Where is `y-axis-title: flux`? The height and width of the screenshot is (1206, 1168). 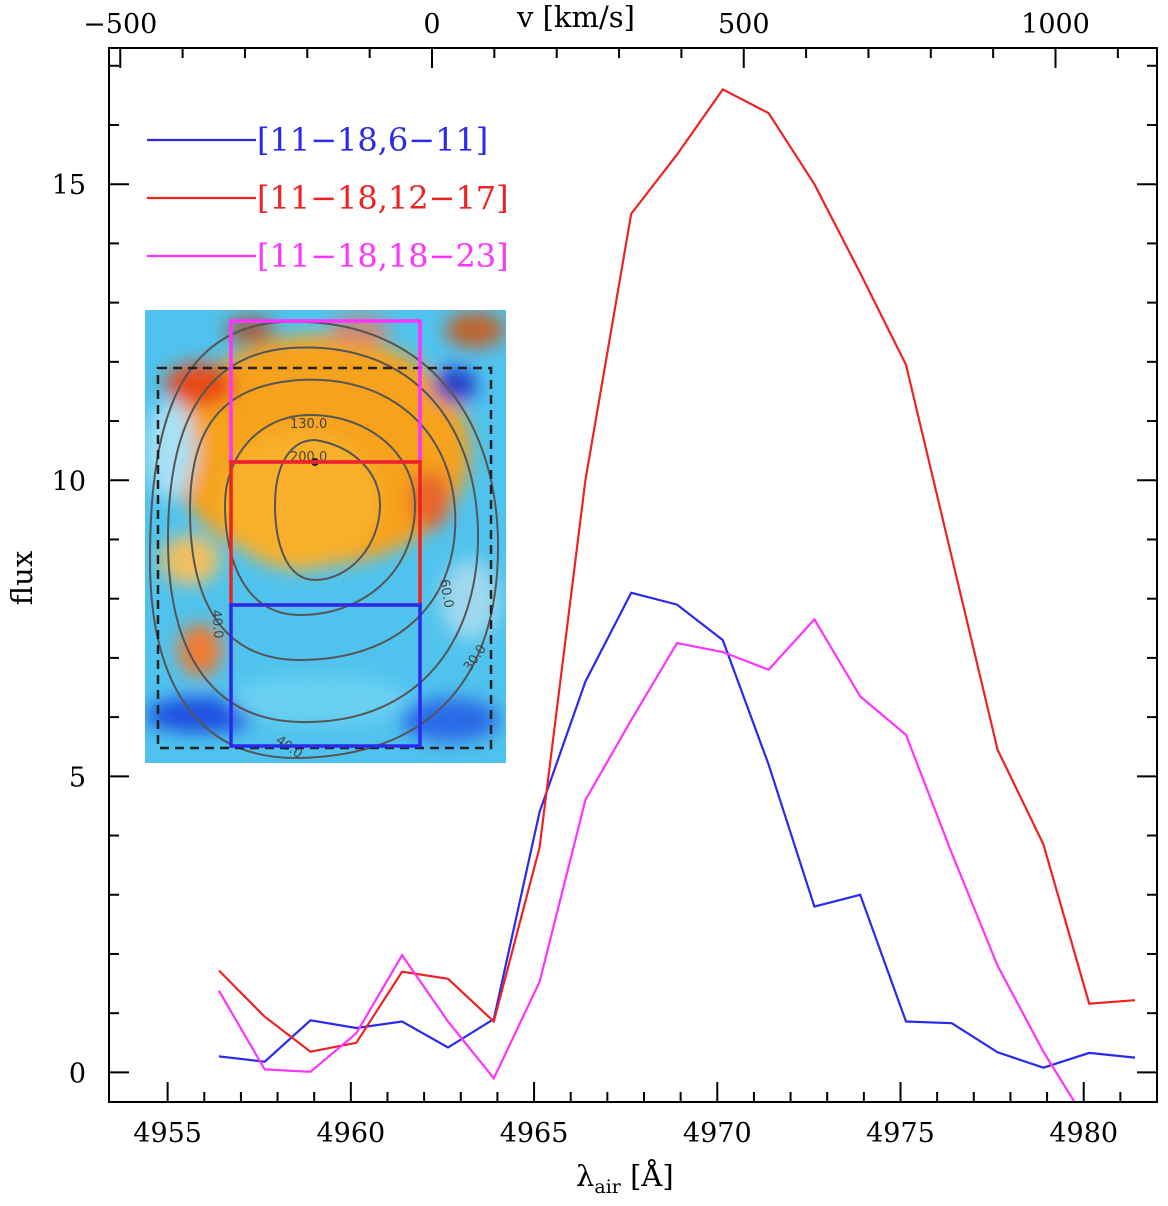 y-axis-title: flux is located at coordinates (22, 578).